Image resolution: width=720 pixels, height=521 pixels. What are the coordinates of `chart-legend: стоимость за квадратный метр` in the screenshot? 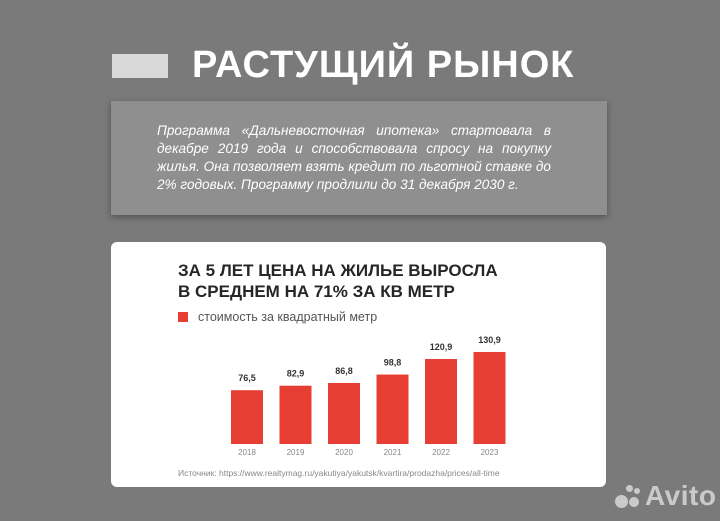 It's located at (277, 317).